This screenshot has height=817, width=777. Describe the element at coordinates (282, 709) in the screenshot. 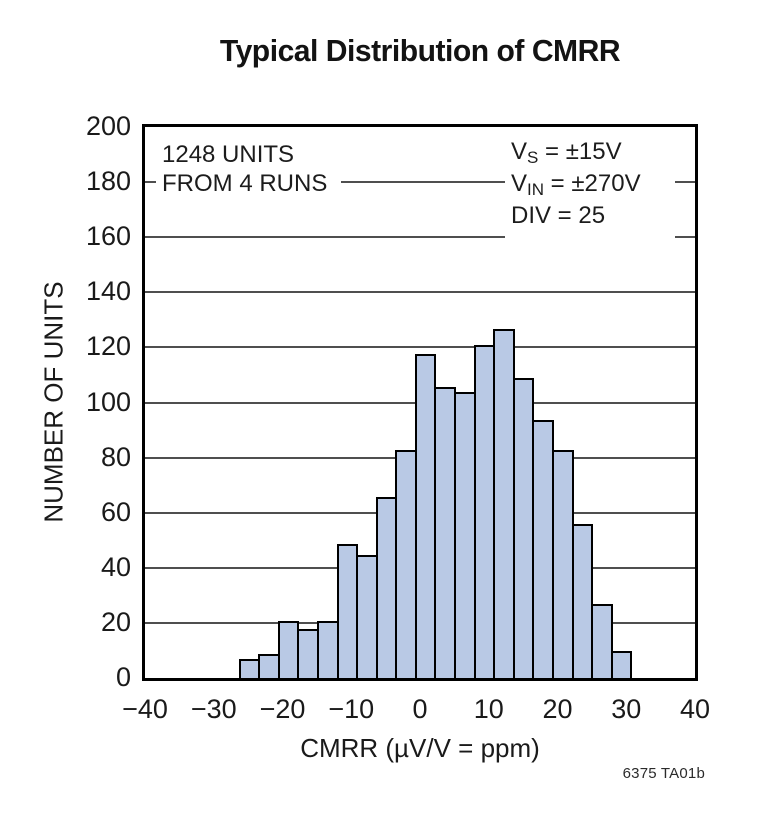

I see `x-tick-label: −20` at that location.